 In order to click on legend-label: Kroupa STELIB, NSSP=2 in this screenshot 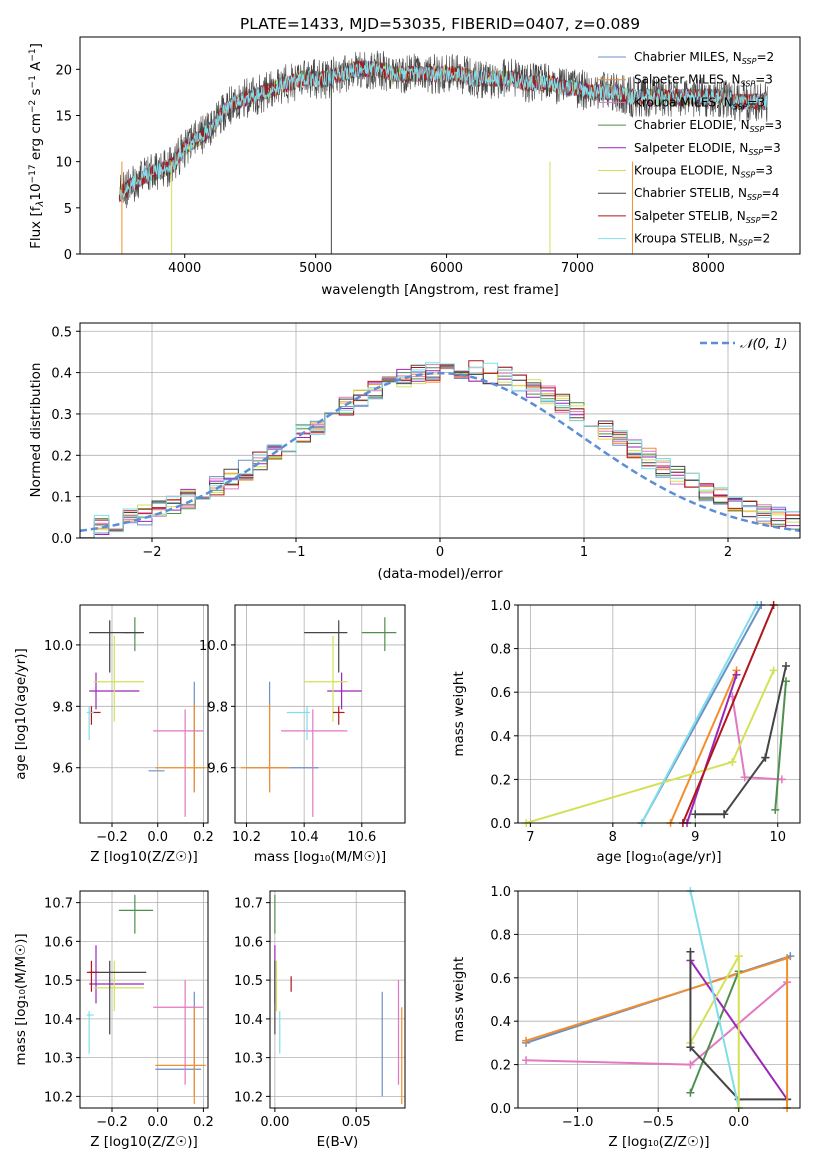, I will do `click(702, 240)`.